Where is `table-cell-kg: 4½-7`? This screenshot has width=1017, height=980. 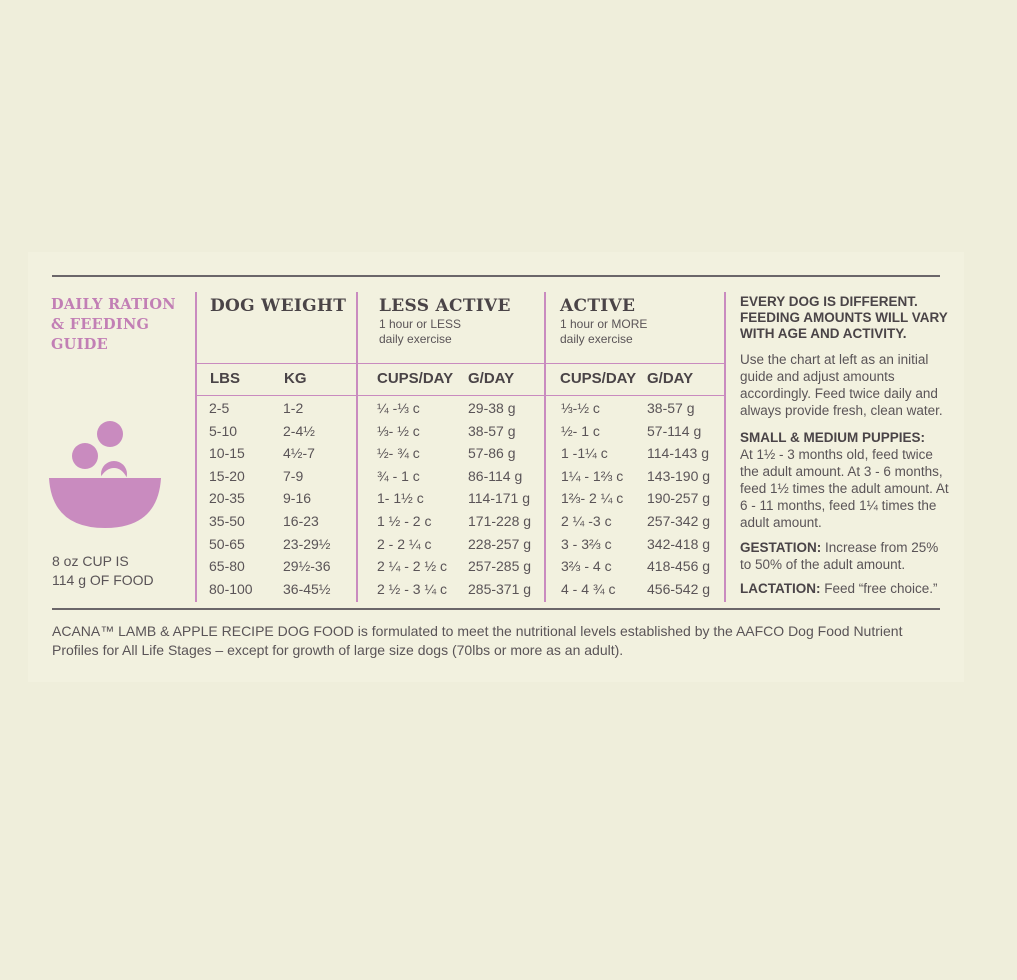 table-cell-kg: 4½-7 is located at coordinates (299, 453).